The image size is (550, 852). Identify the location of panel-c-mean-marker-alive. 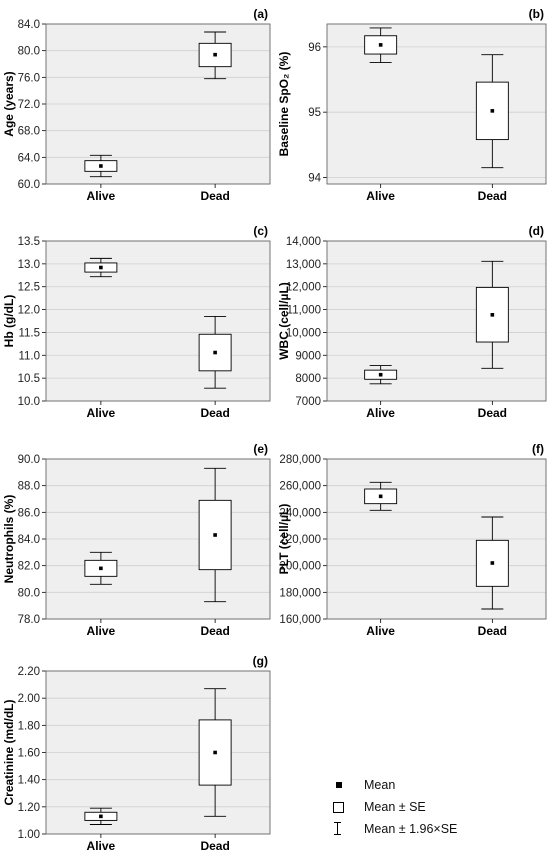
(101, 267).